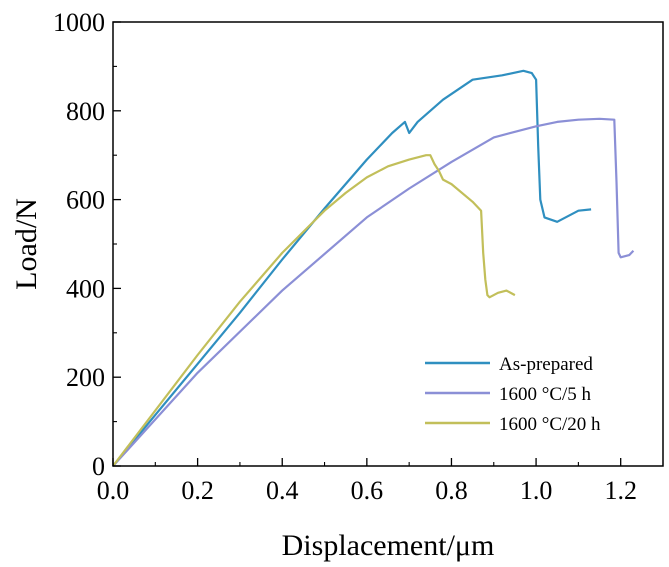 The width and height of the screenshot is (669, 567). What do you see at coordinates (85, 200) in the screenshot?
I see `y-tick-label: 600` at bounding box center [85, 200].